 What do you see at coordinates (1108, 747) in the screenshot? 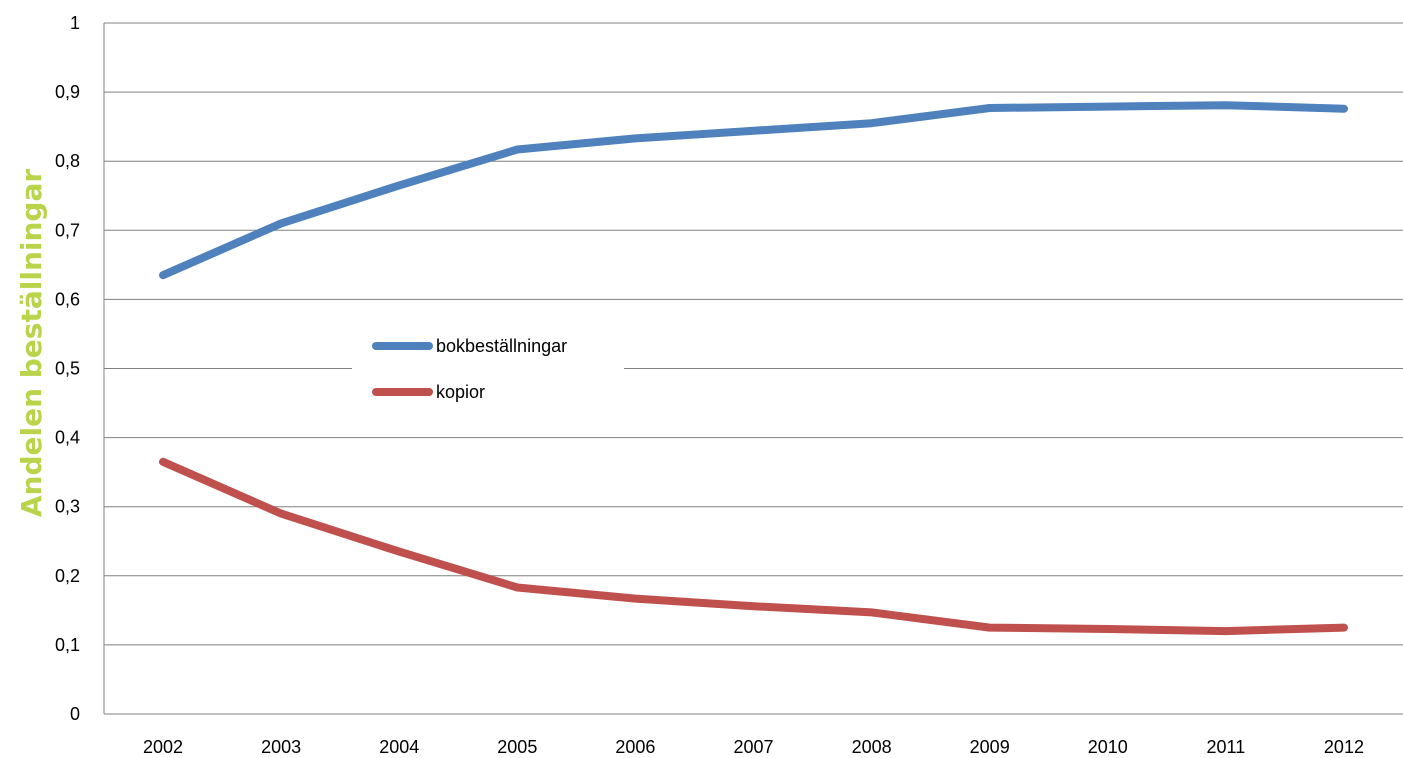
I see `x-tick-label: 2010` at bounding box center [1108, 747].